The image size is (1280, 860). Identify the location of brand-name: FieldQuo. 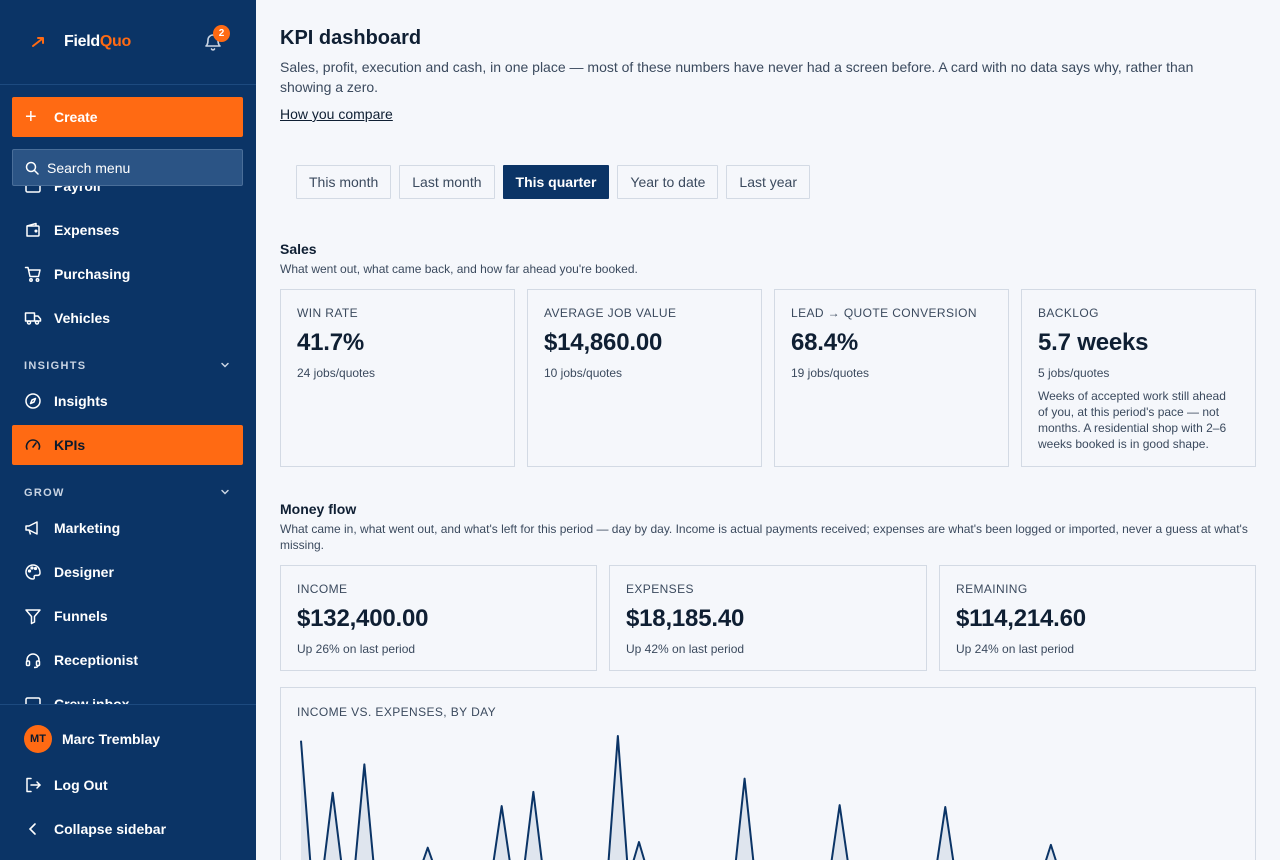
(97, 42).